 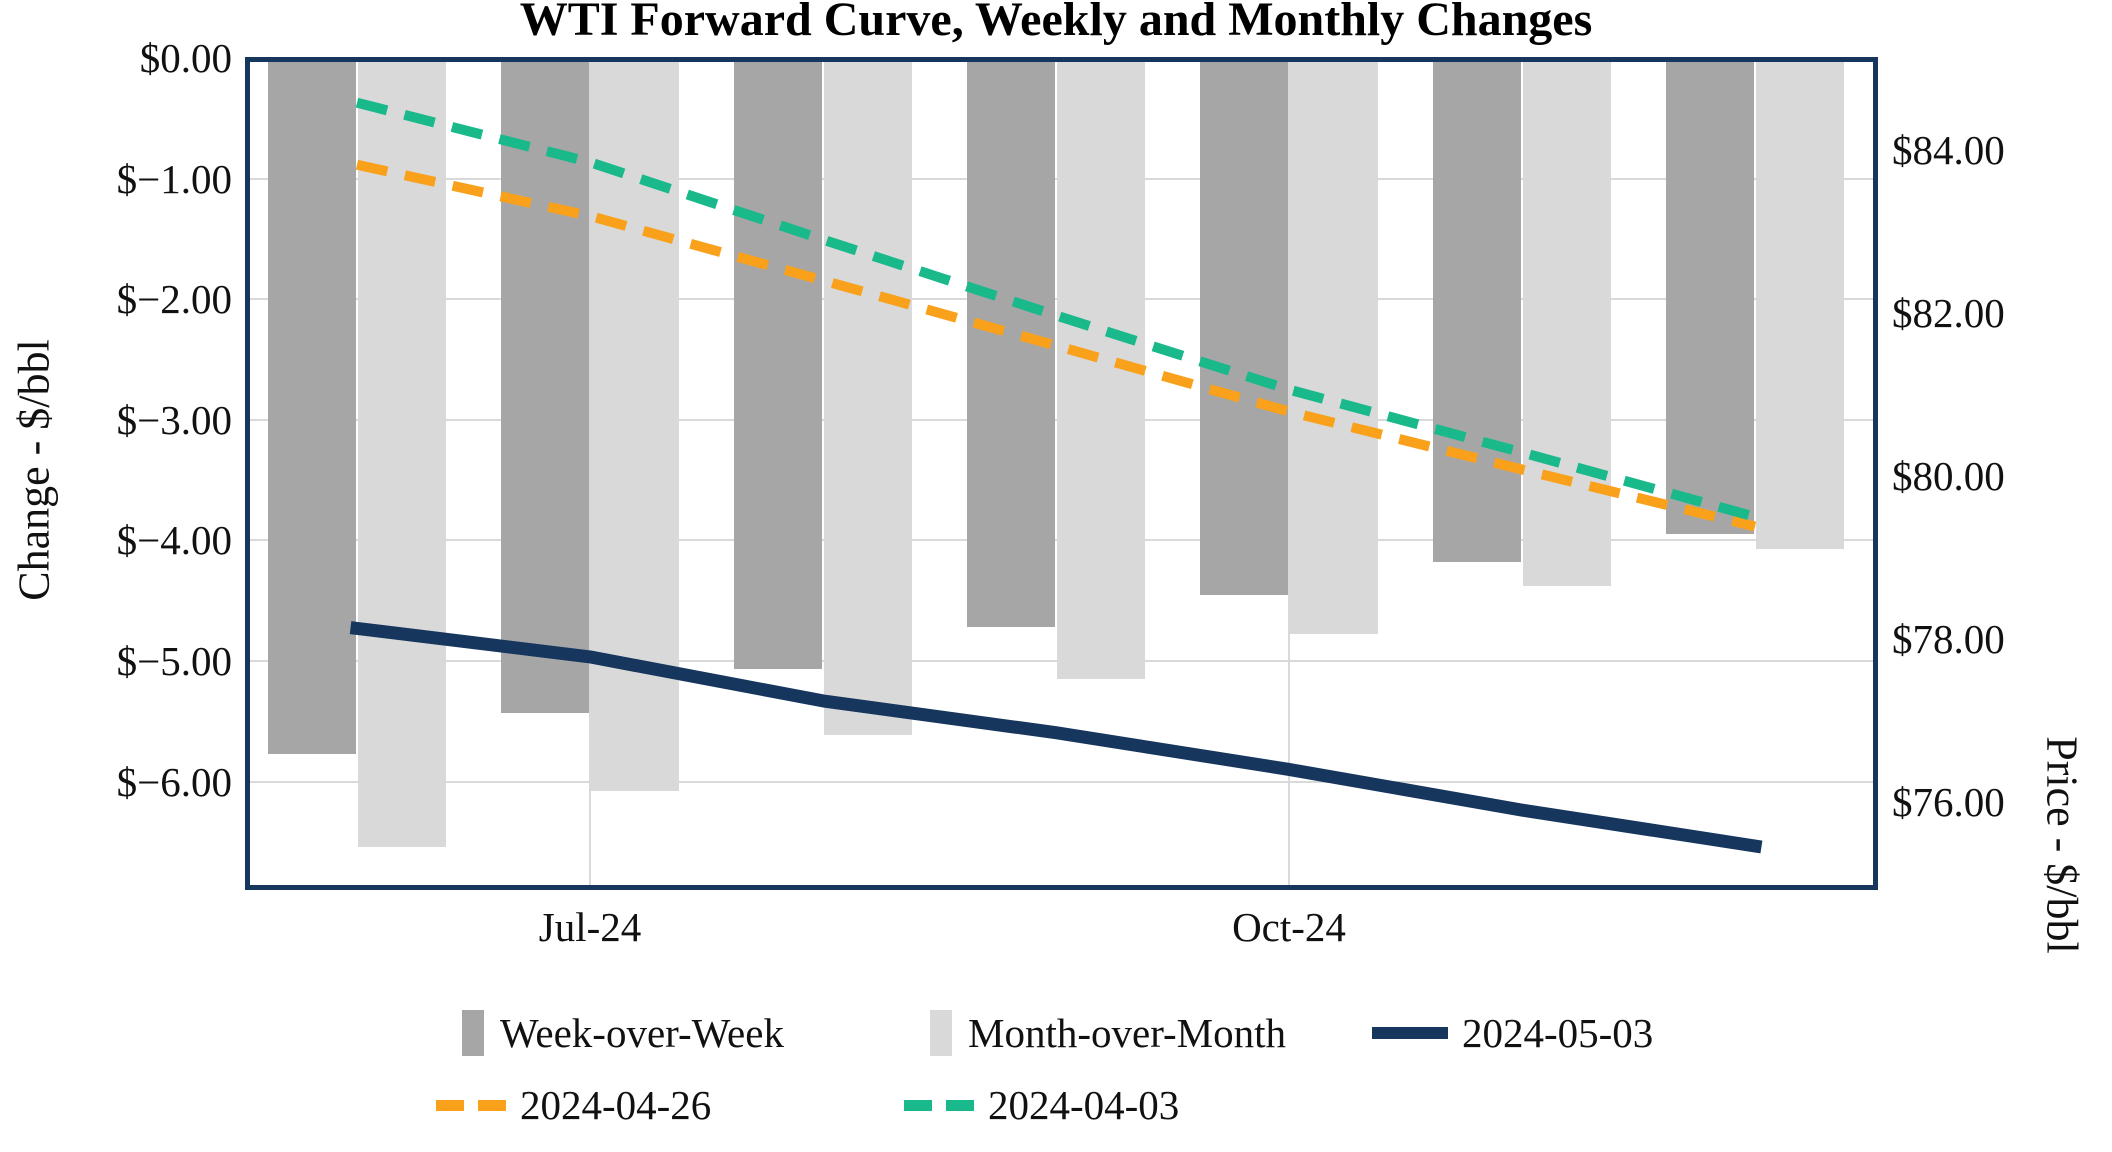 I want to click on month-over-month-swatch-icon, so click(x=941, y=1033).